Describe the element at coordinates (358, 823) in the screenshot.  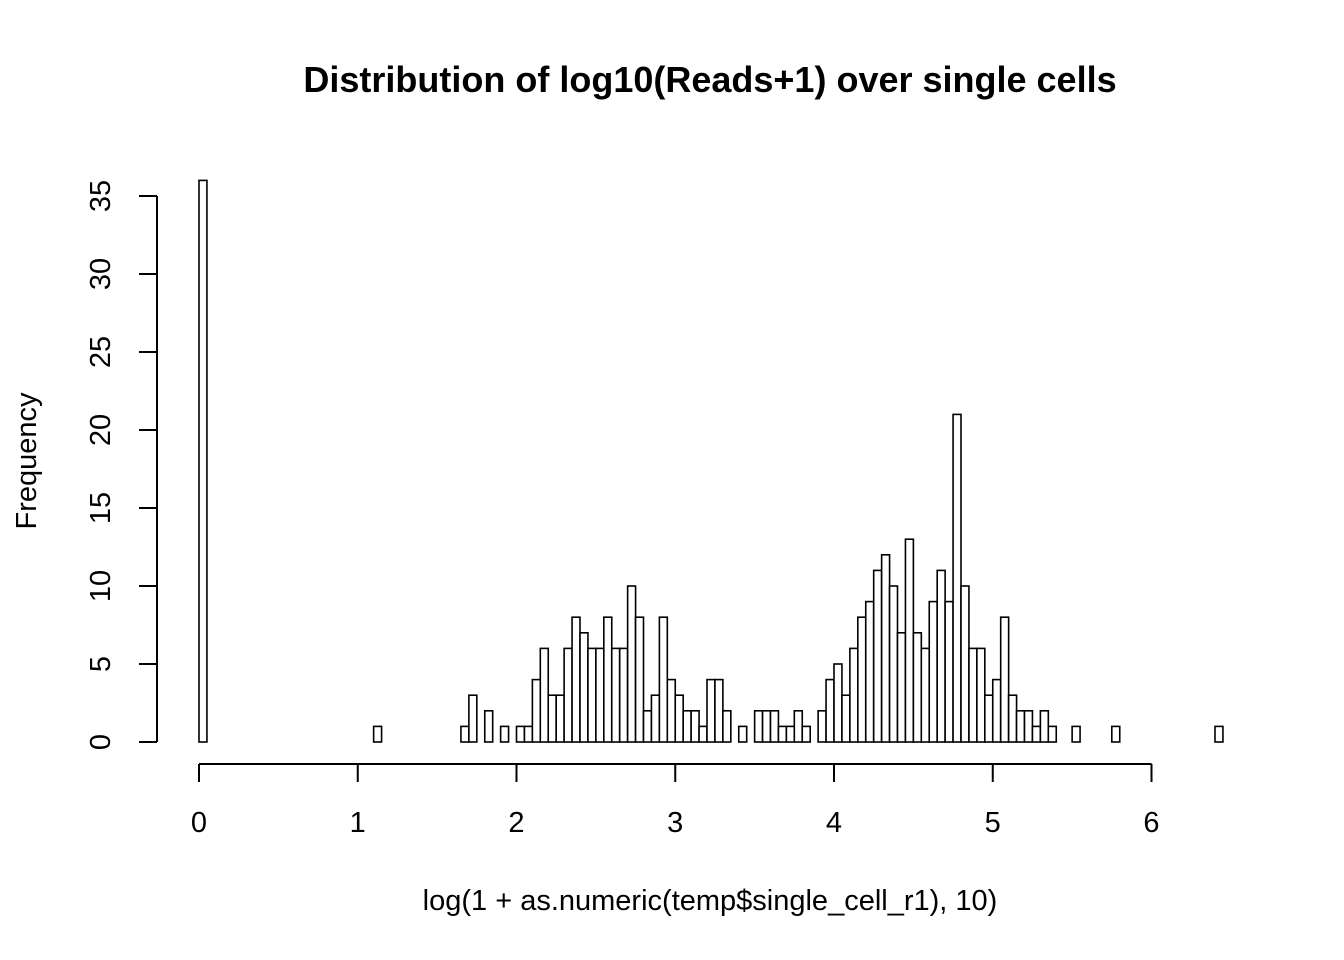
I see `x-tick-label: 1` at that location.